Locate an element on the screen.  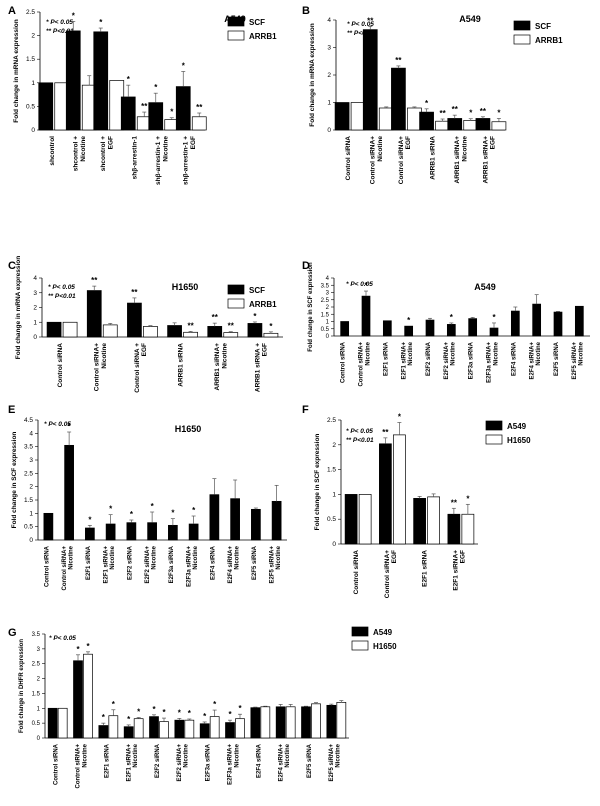
y-tick-label: 0.5 is located at coordinates (331, 519).